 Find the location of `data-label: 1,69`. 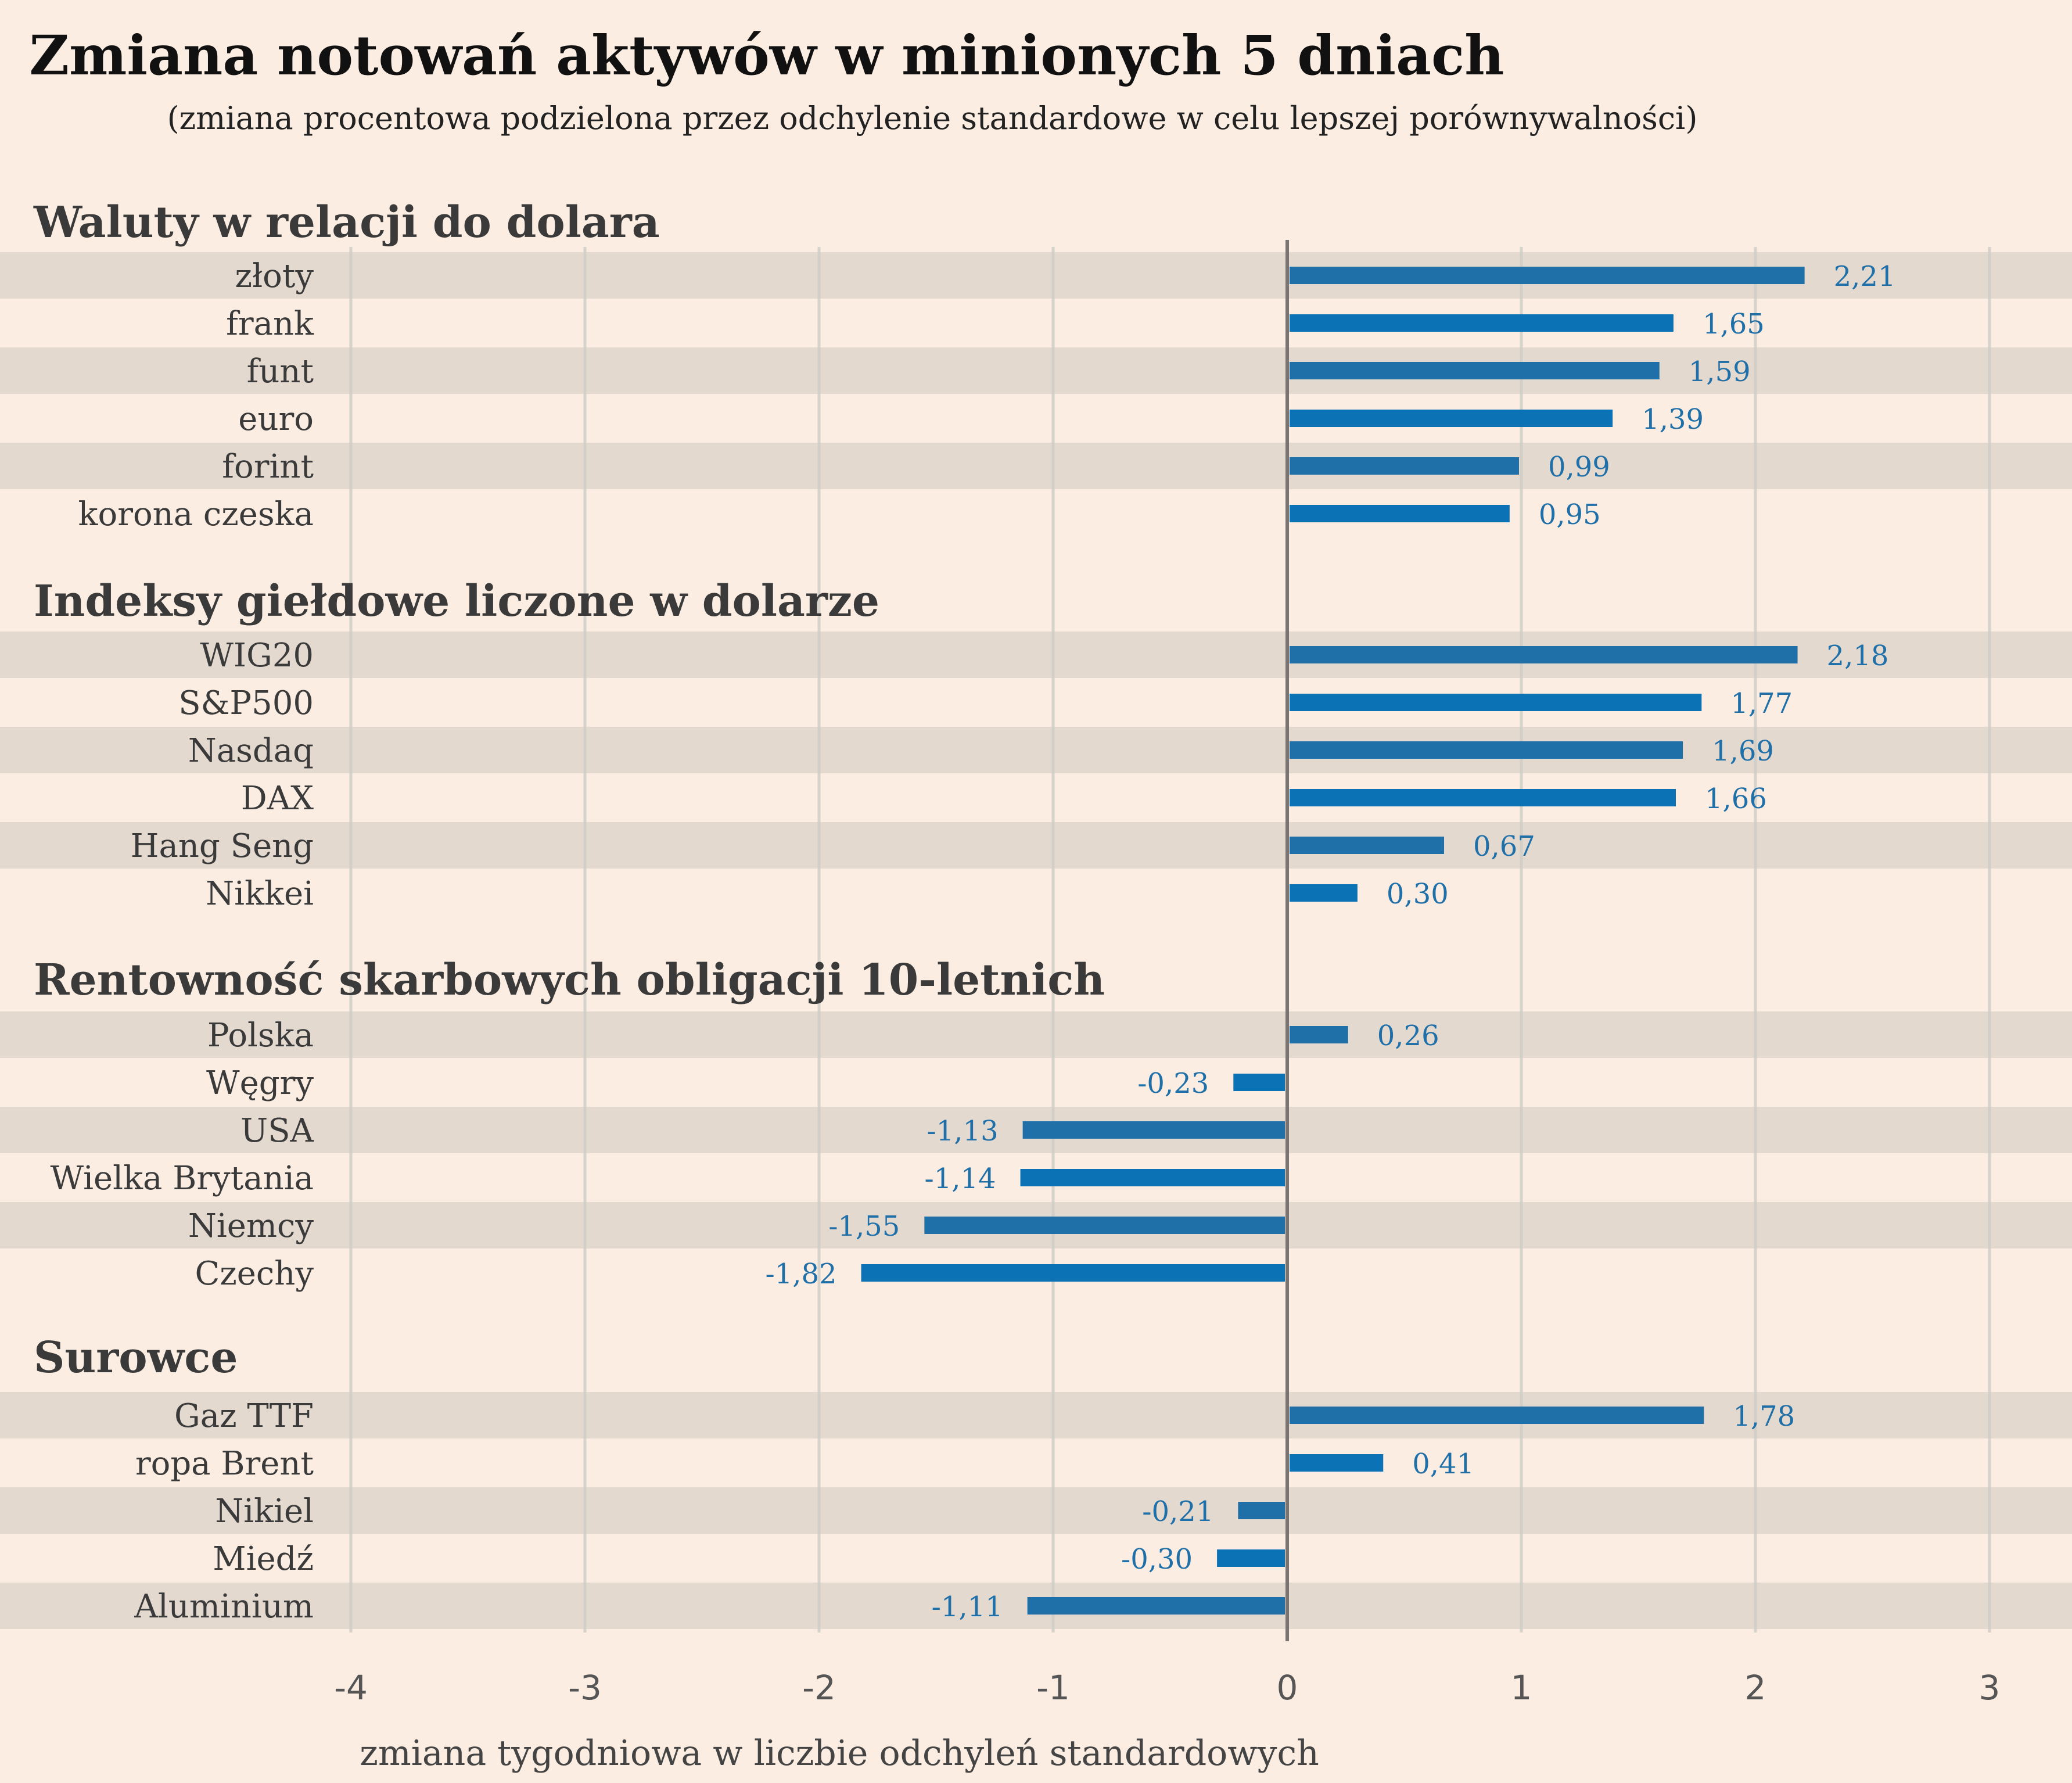

data-label: 1,69 is located at coordinates (1743, 751).